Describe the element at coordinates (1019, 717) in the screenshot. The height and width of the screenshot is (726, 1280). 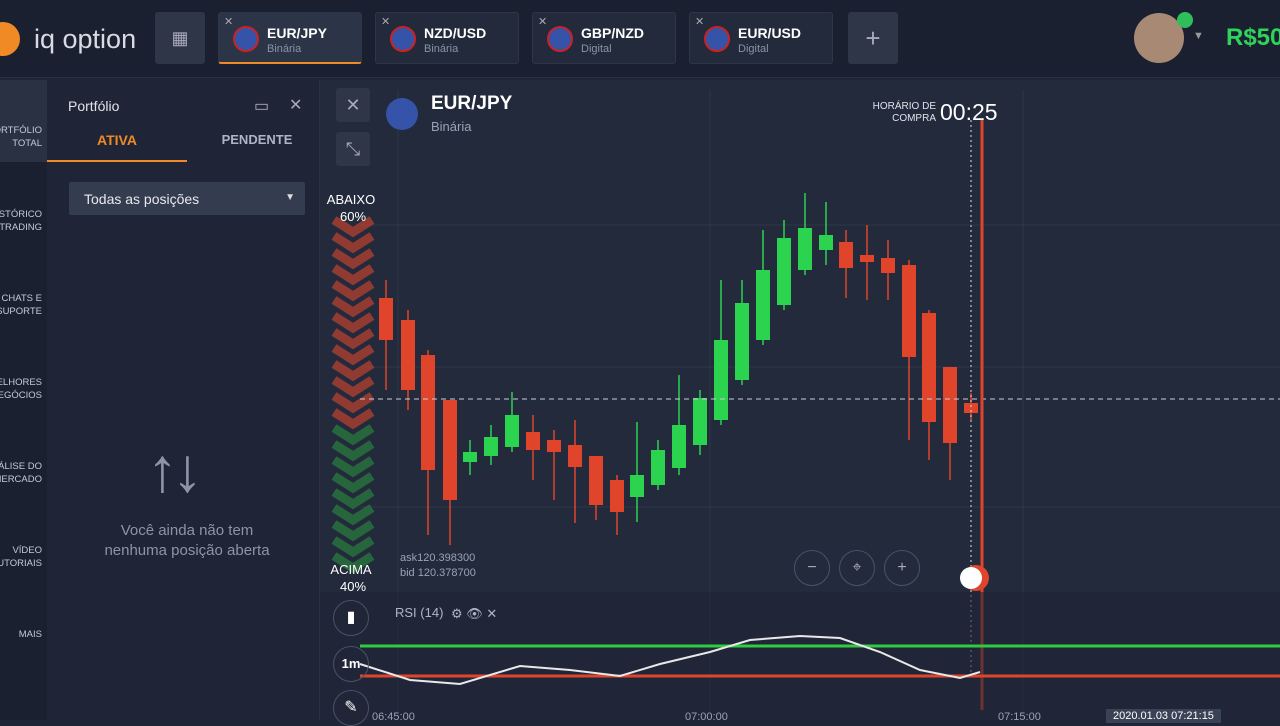
I see `time-label: 07:15:00` at that location.